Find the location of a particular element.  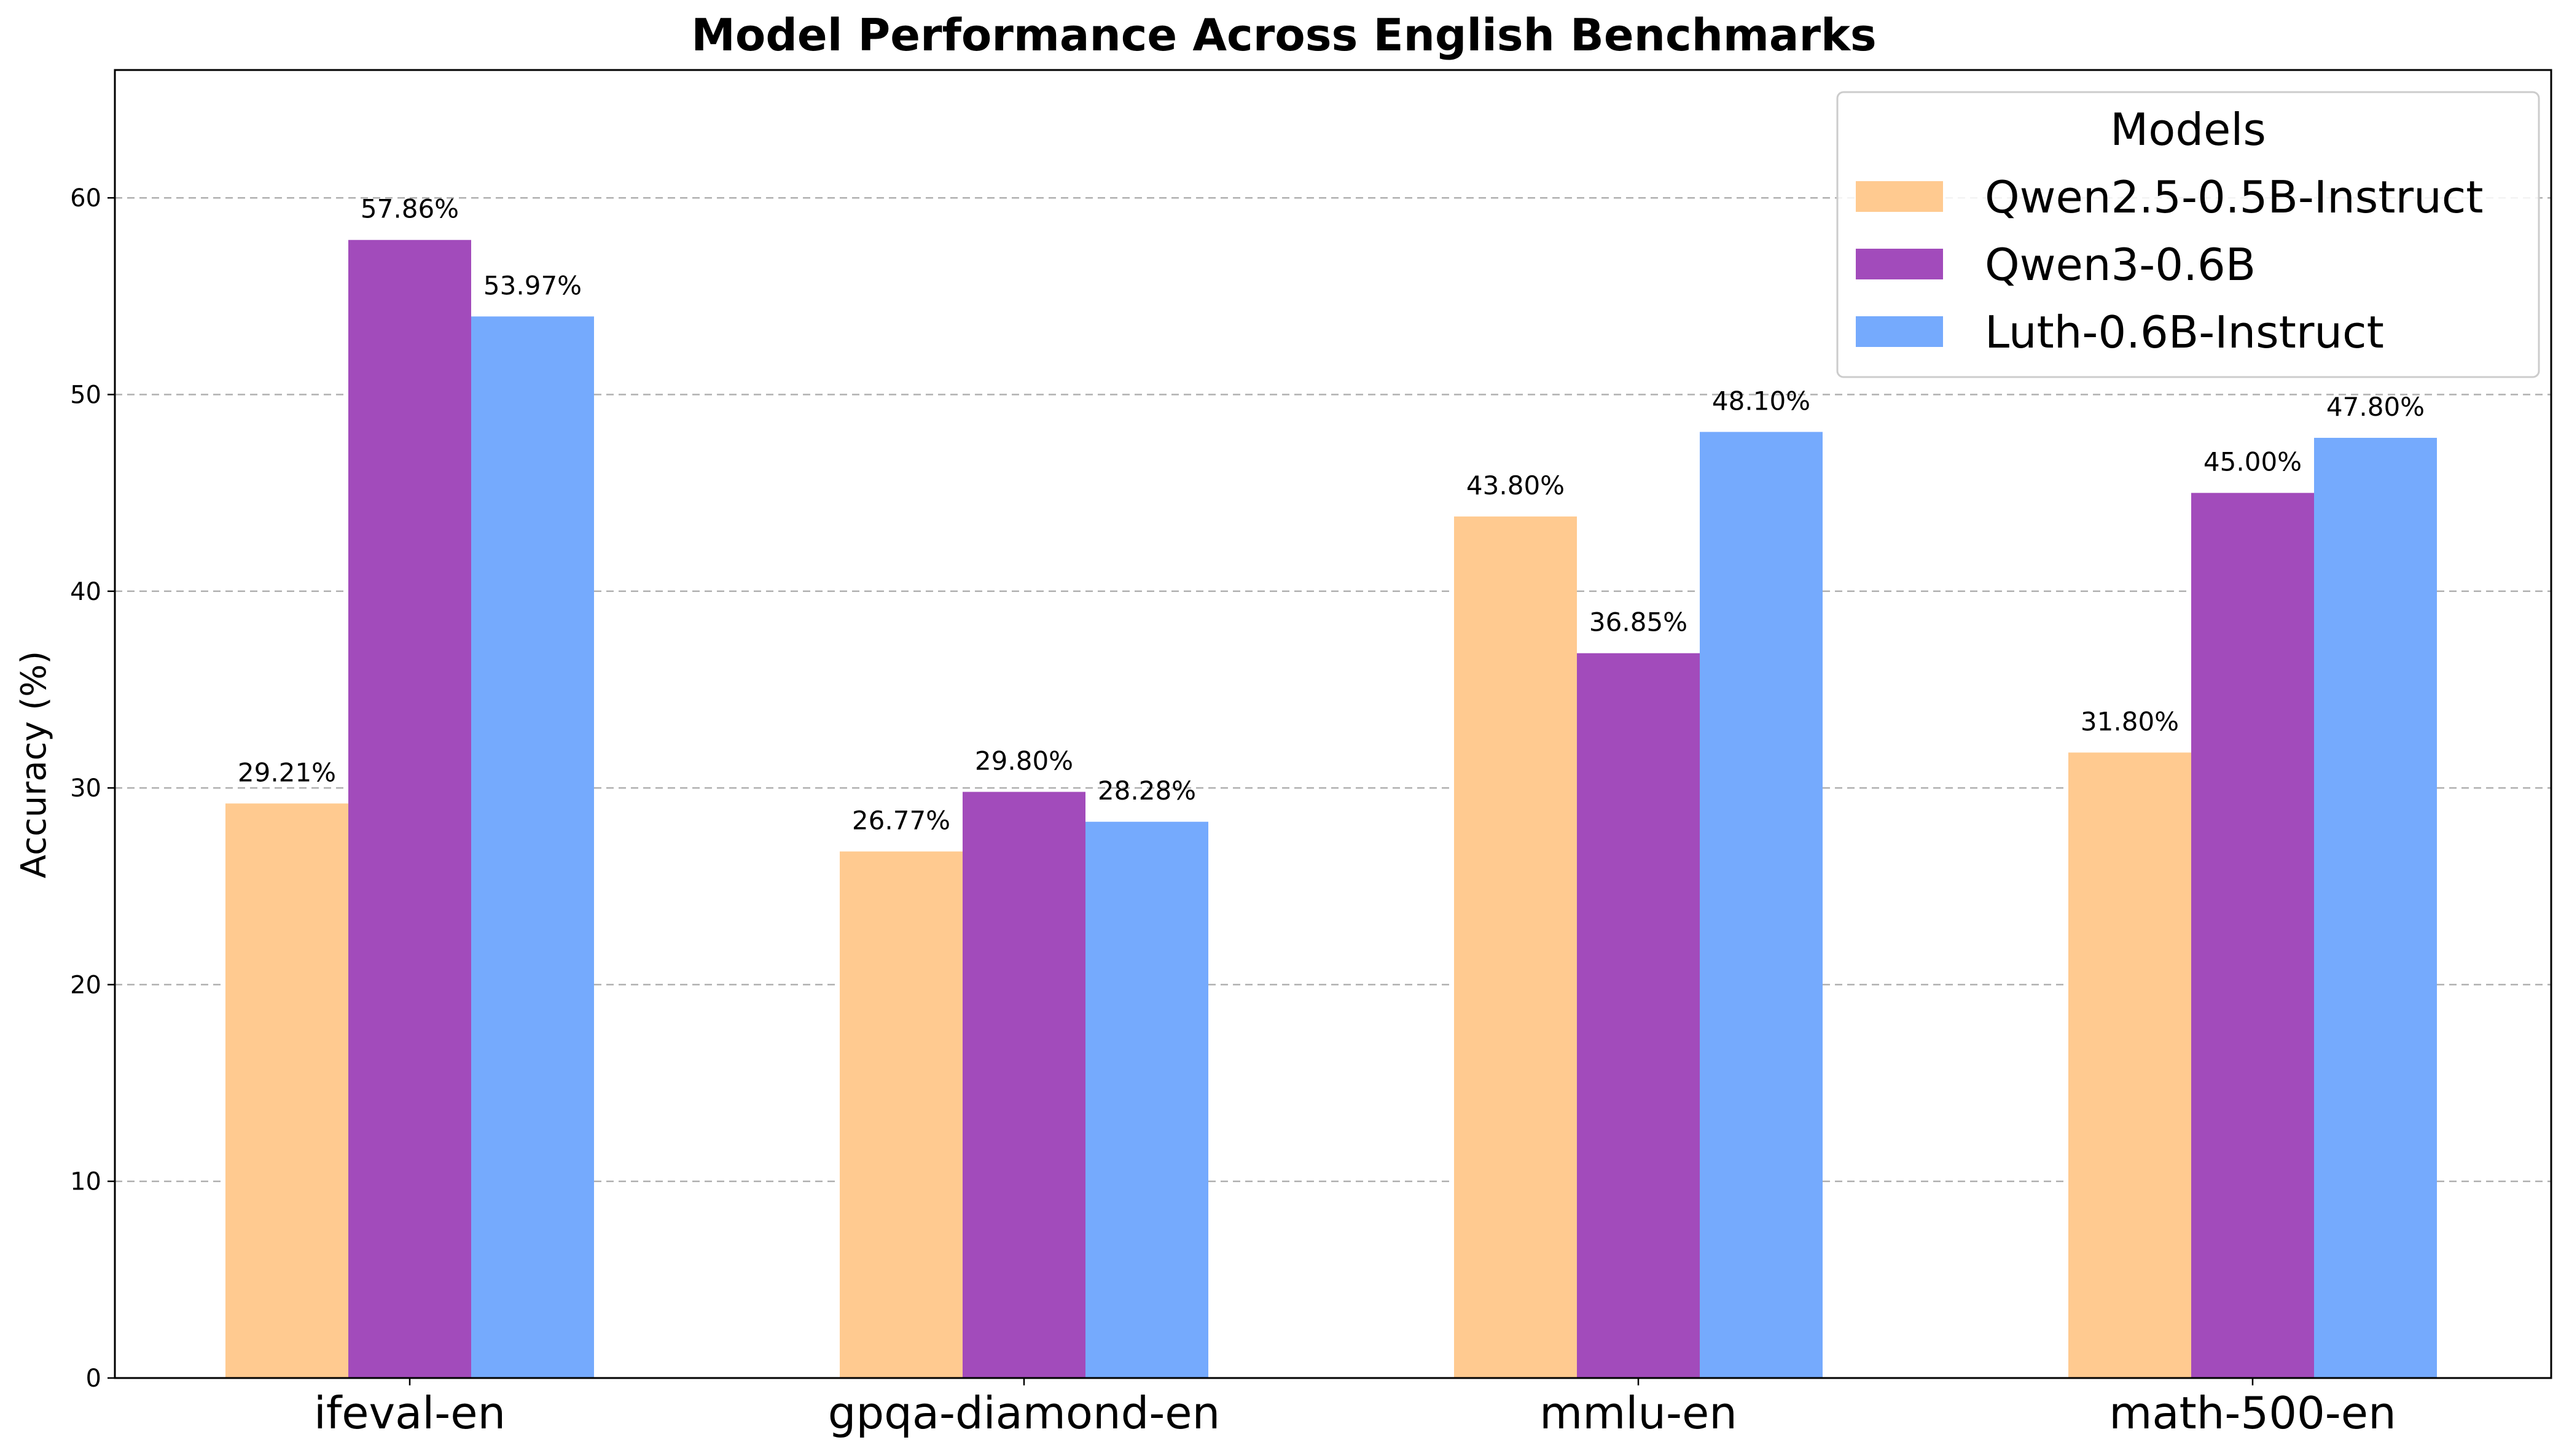

bar-math-500-en-Qwen3-0.6B is located at coordinates (2252, 935).